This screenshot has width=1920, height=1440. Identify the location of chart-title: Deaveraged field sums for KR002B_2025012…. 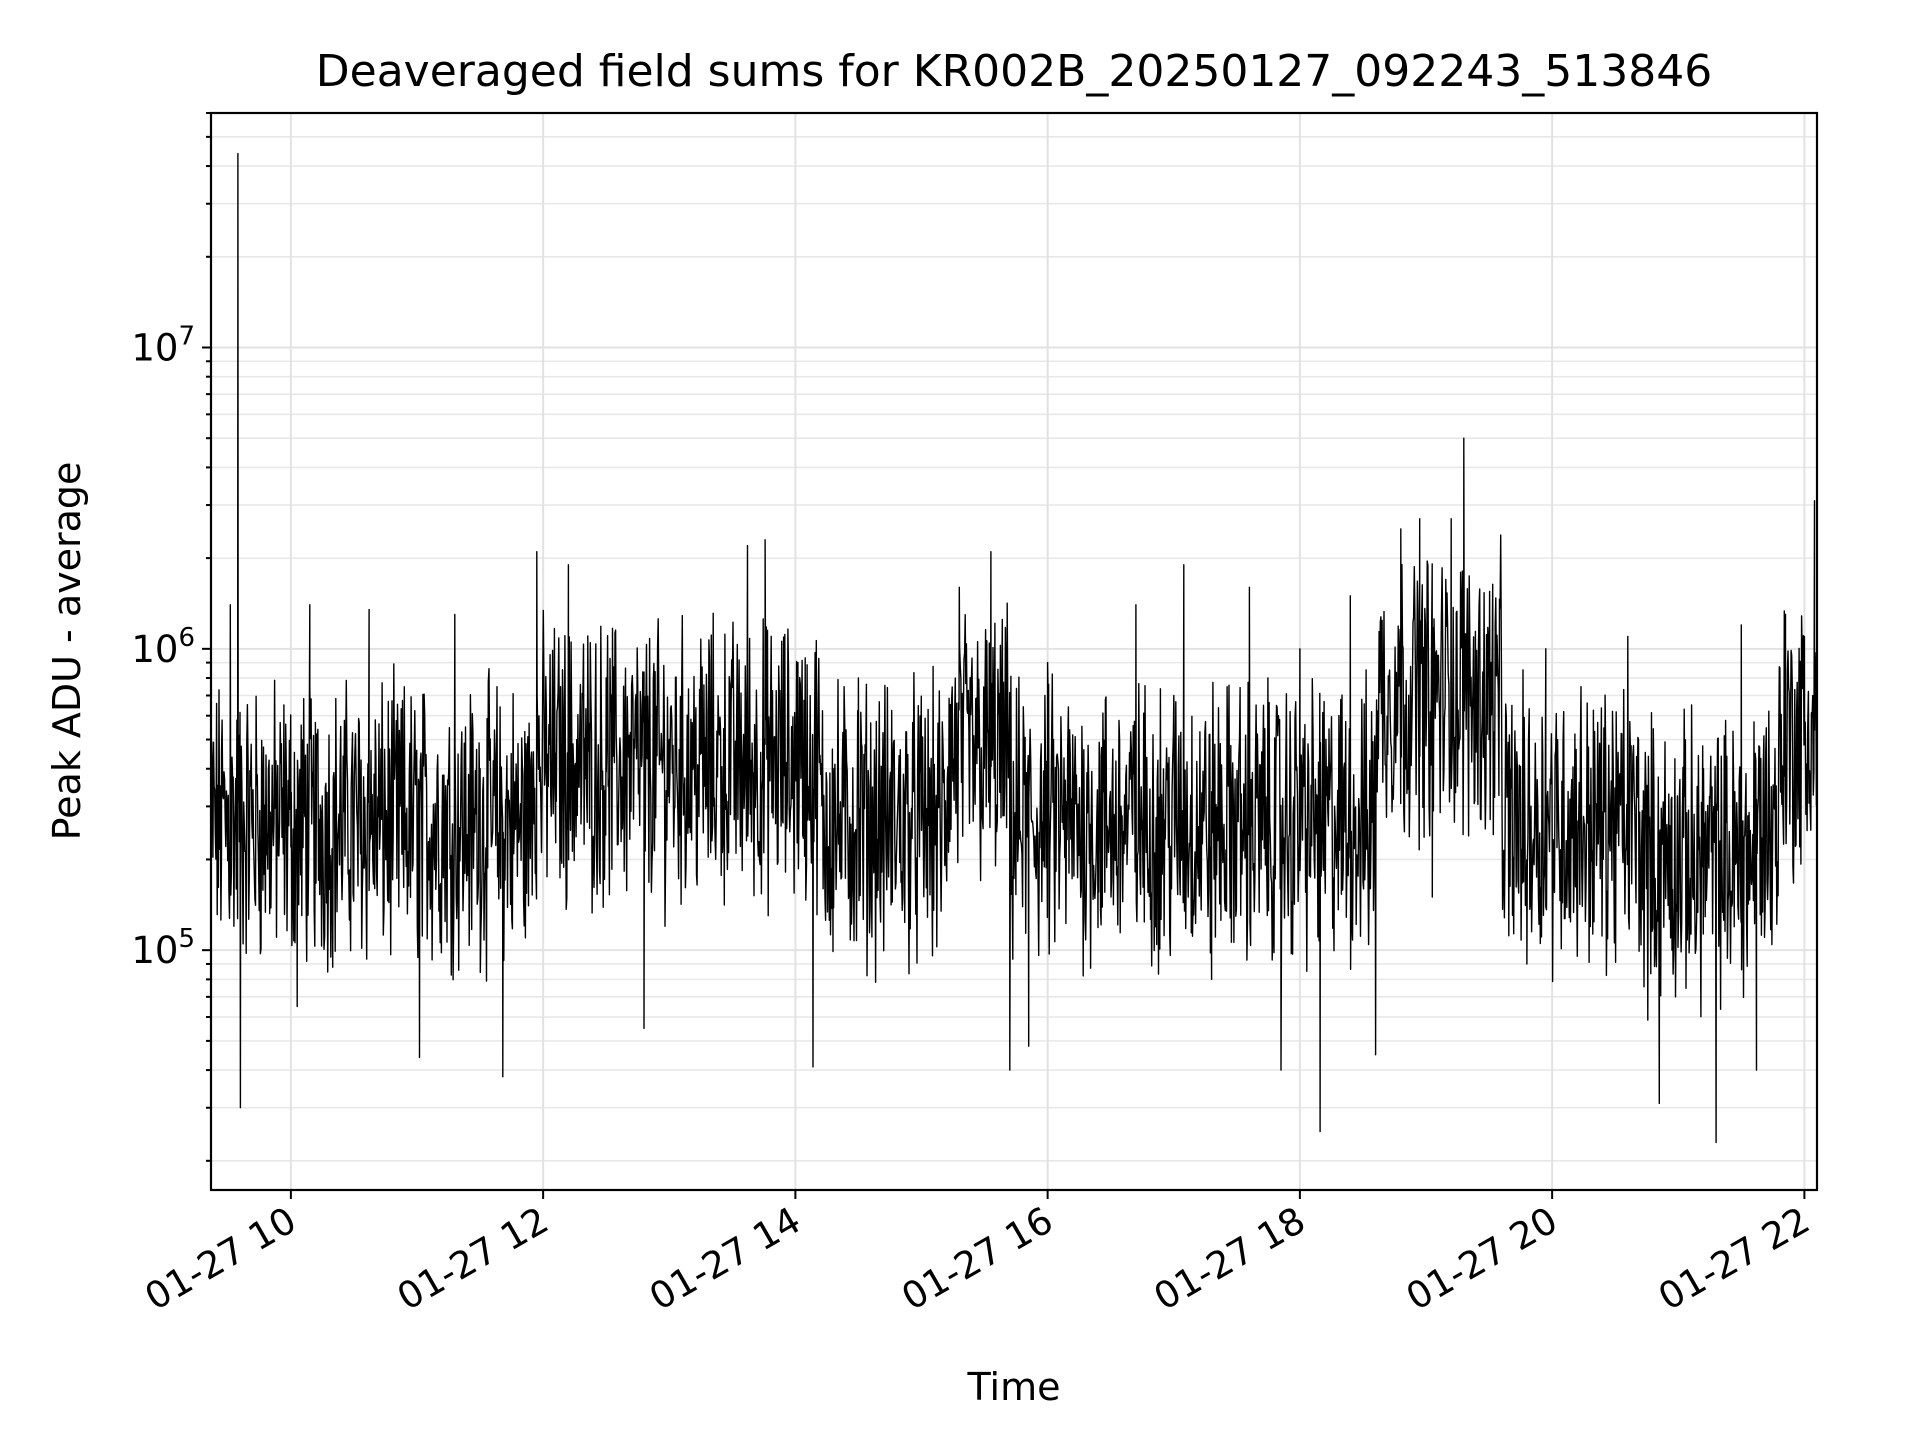
(1014, 71).